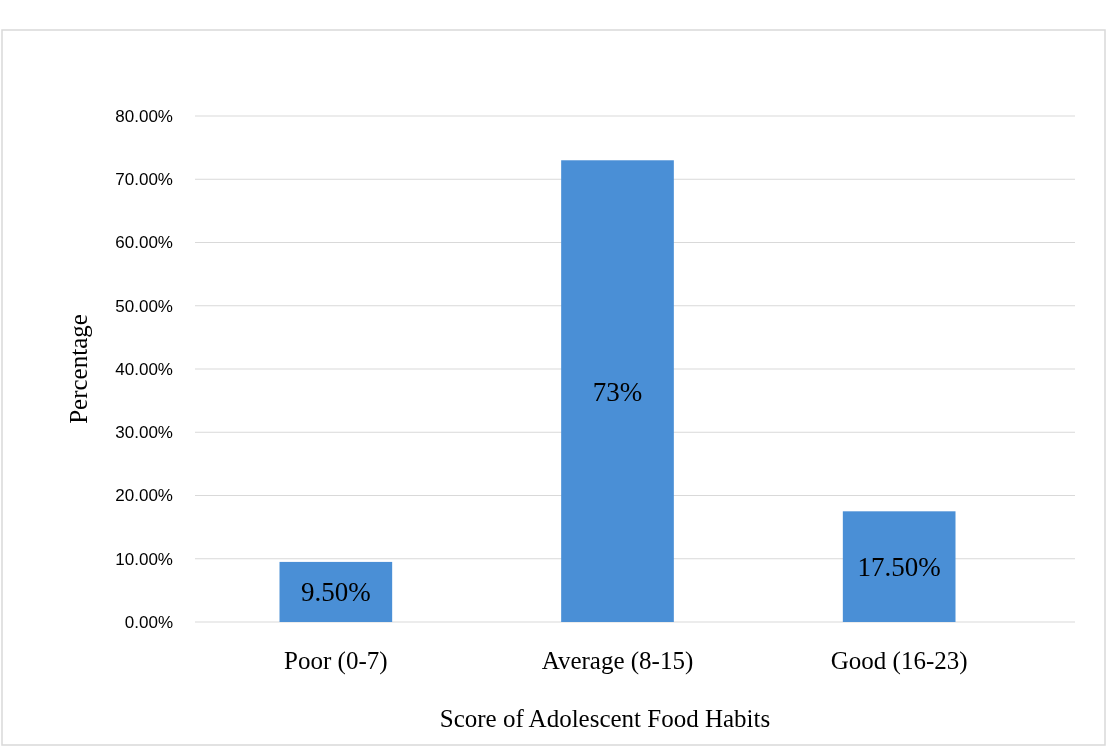 This screenshot has height=749, width=1109. I want to click on data-label: 17.50%, so click(899, 567).